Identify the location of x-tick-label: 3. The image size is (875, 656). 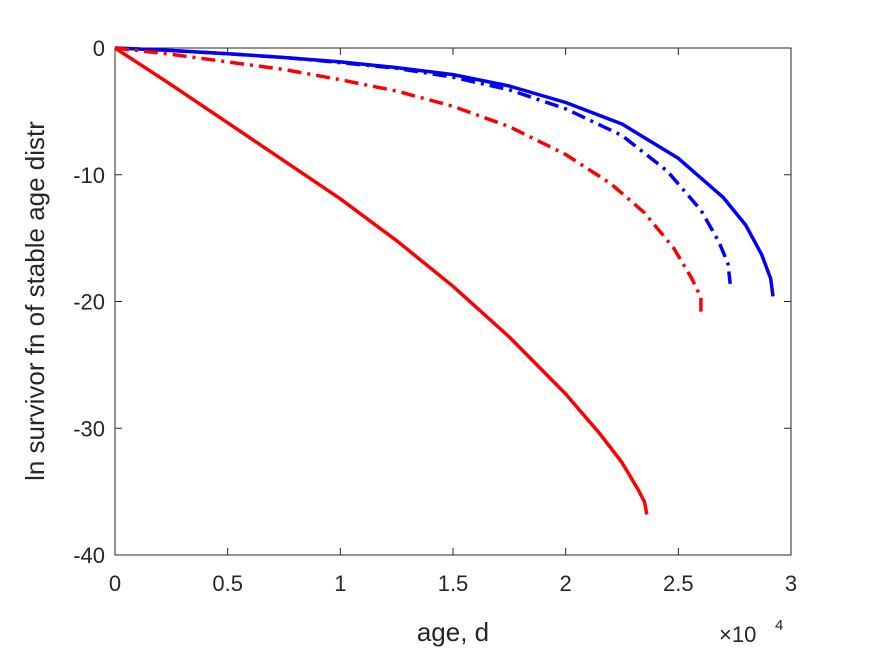
(791, 583).